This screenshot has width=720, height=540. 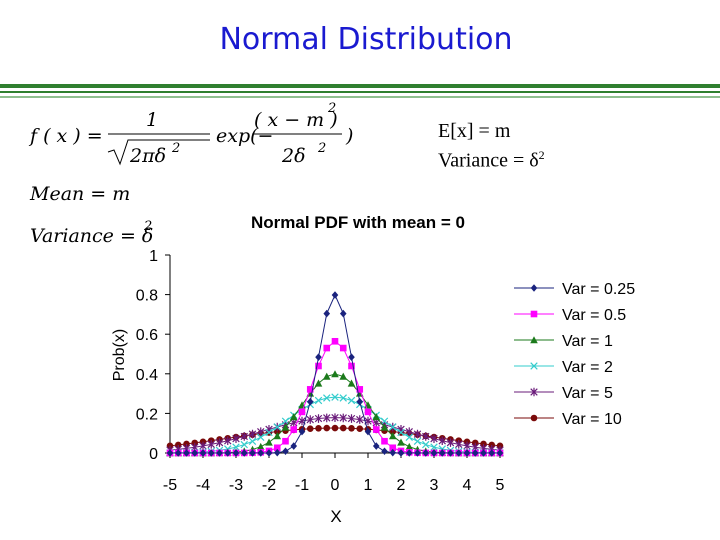 I want to click on y-tick-label: 0, so click(x=153, y=454).